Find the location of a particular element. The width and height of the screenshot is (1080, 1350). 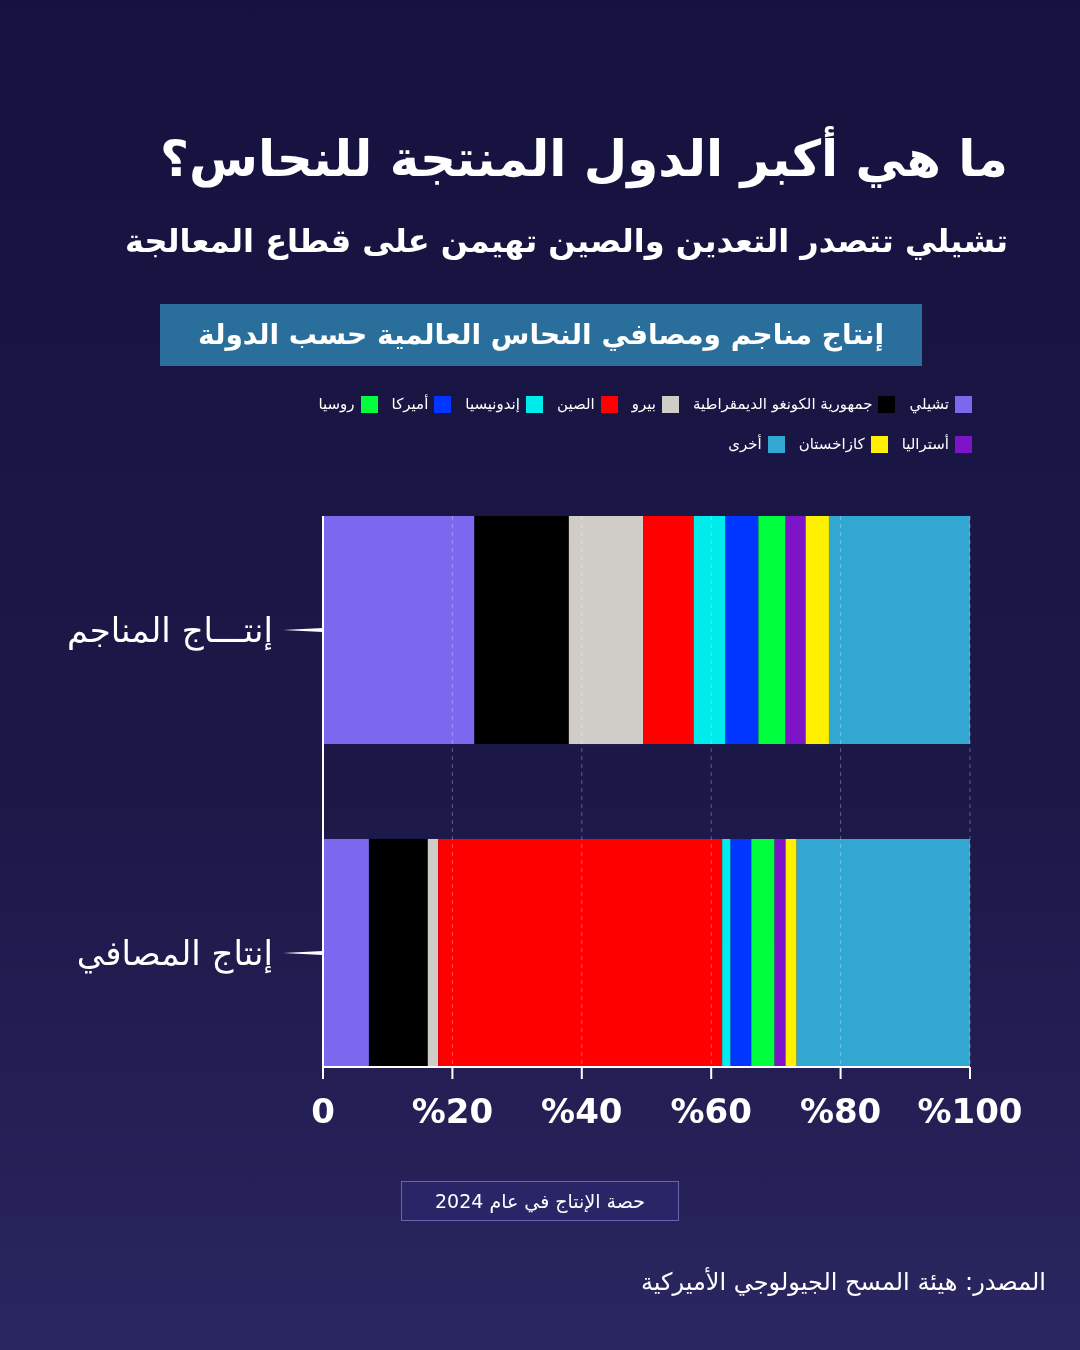

legend-label: بيرو is located at coordinates (643, 404).